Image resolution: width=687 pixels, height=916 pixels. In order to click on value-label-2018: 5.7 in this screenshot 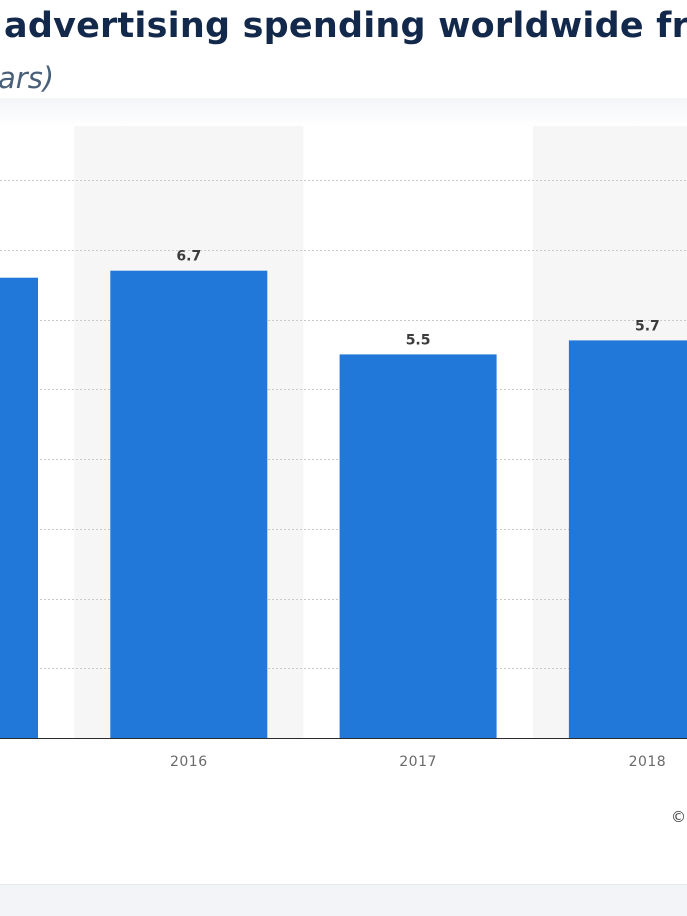, I will do `click(647, 326)`.